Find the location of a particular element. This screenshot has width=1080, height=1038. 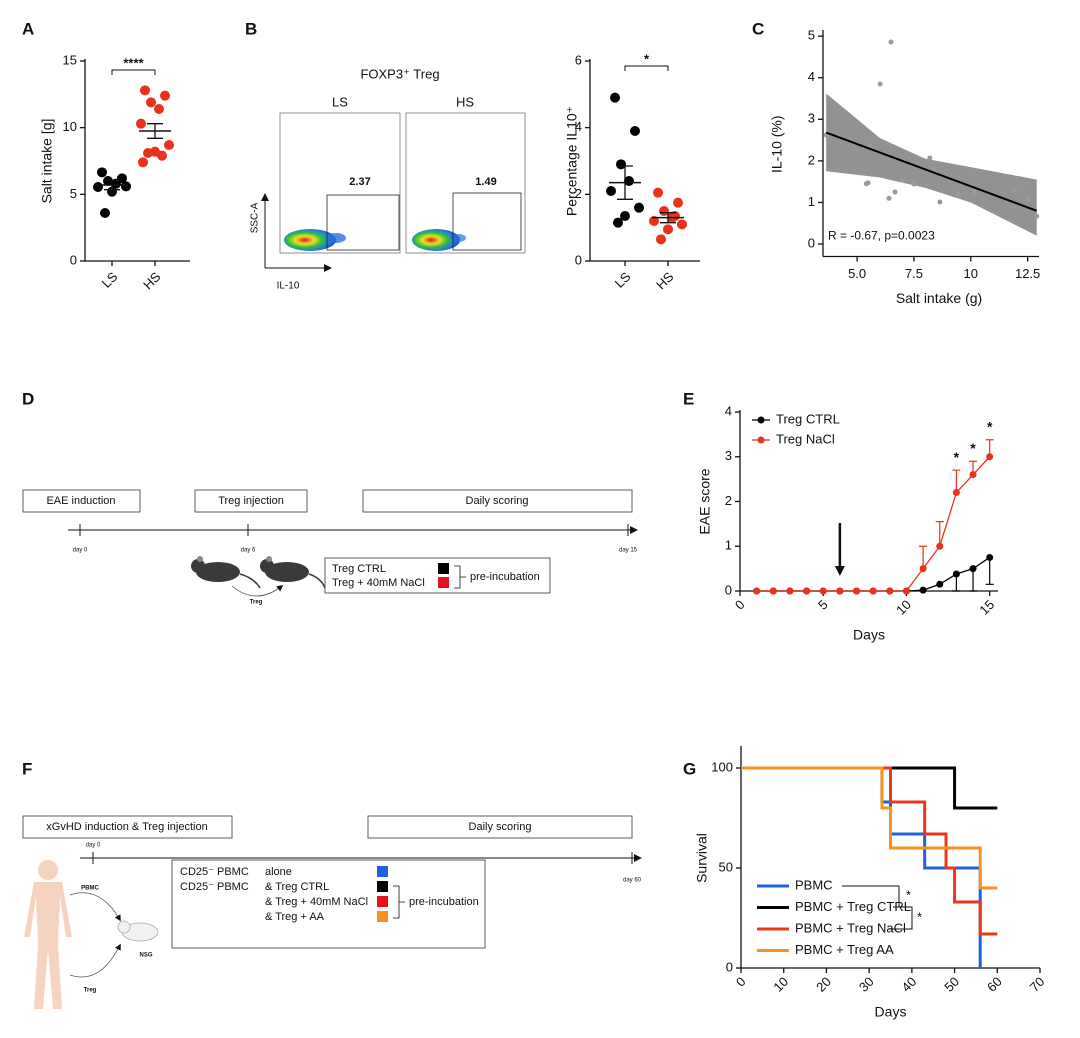

legend-label: Treg + 40mM NaCl is located at coordinates (378, 583).